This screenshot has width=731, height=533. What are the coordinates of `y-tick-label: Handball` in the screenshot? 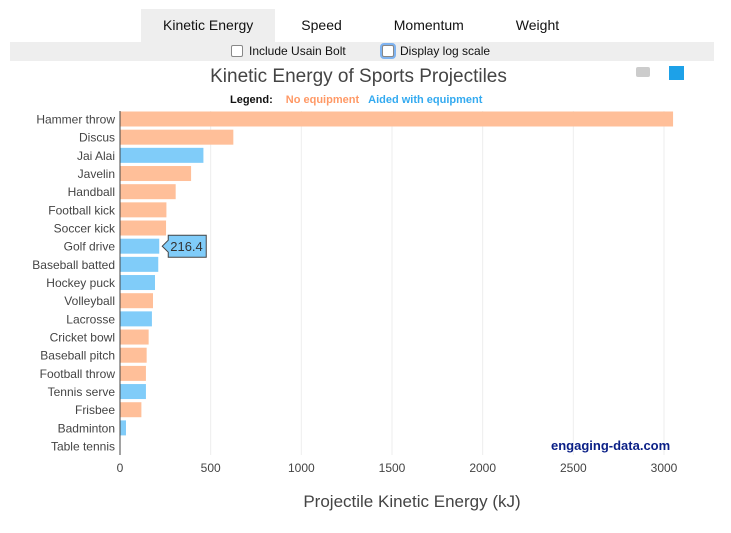 It's located at (91, 192).